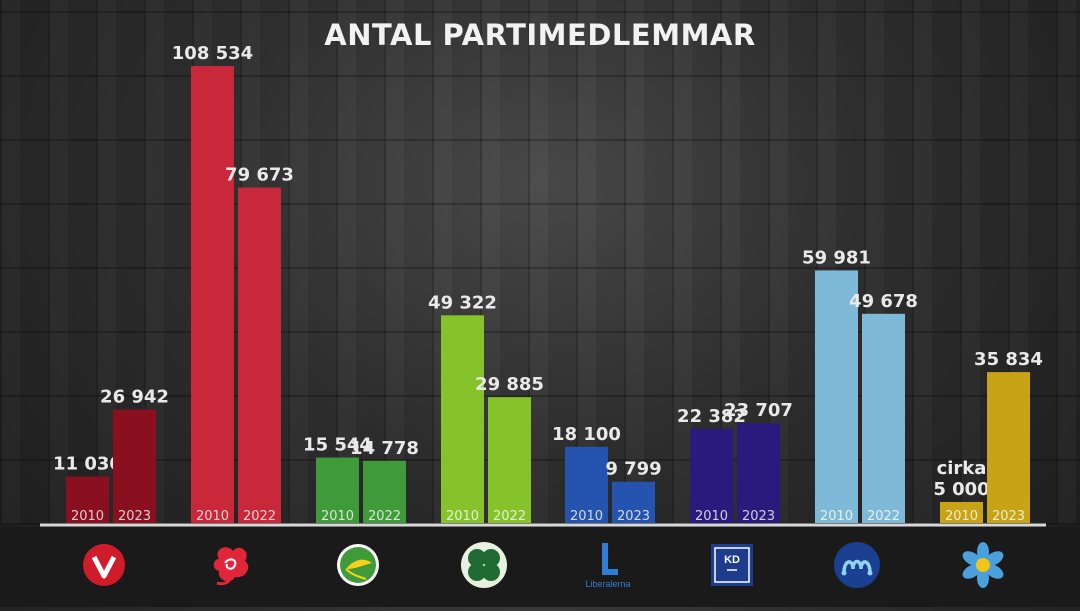 This screenshot has width=1080, height=611. I want to click on bar-mp-dandelion-2010, so click(337, 490).